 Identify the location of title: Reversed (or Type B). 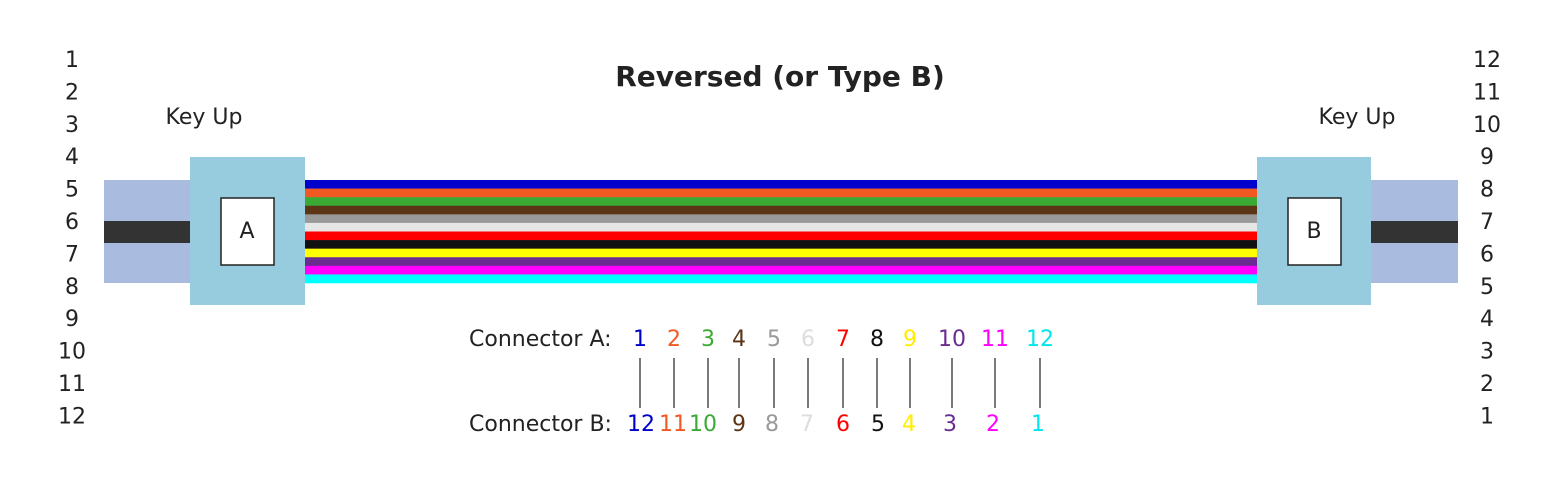
(780, 76).